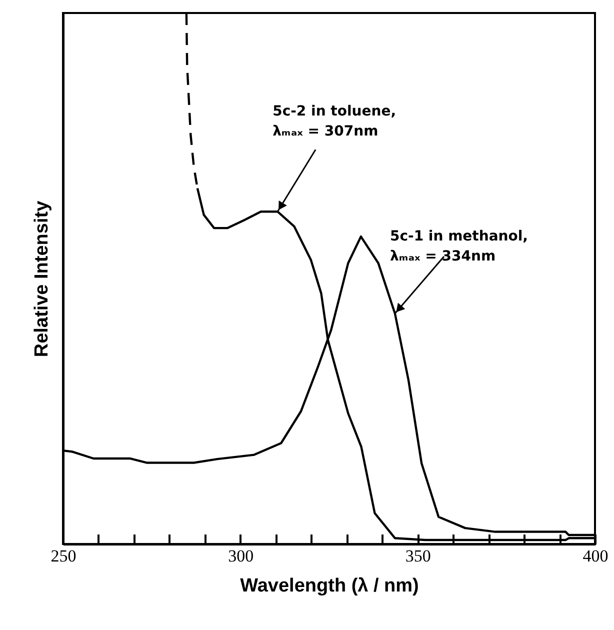  I want to click on x-tick-label: 250, so click(63, 556).